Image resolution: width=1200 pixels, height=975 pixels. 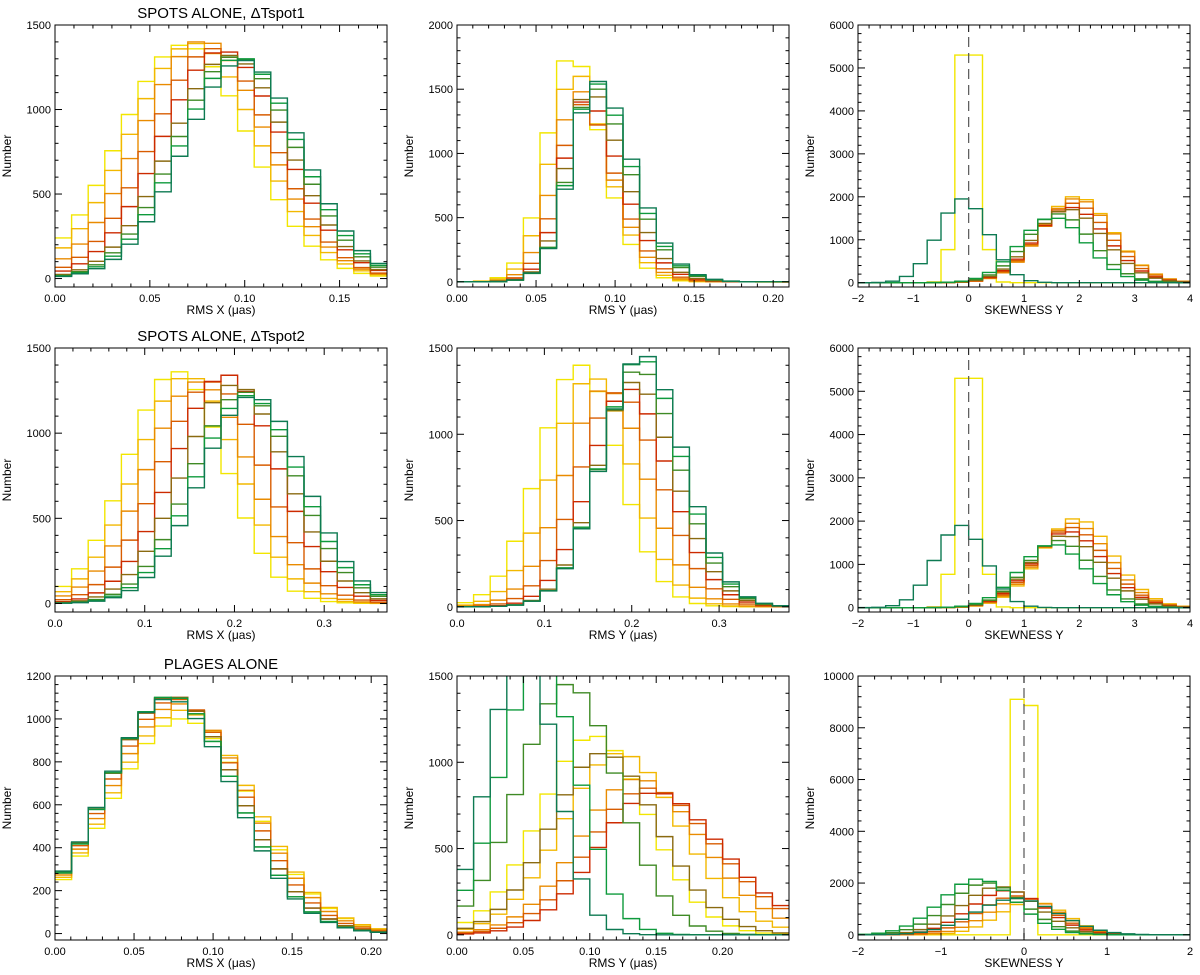 I want to click on x-axis-label: RMS Y (μas), so click(x=623, y=635).